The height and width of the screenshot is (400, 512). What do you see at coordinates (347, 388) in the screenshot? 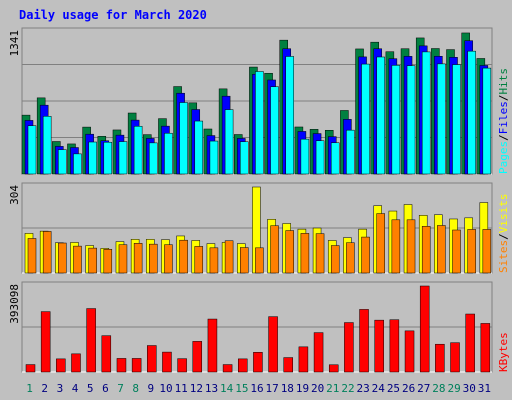
I see `x-tick-label-day-22: 22` at bounding box center [347, 388].